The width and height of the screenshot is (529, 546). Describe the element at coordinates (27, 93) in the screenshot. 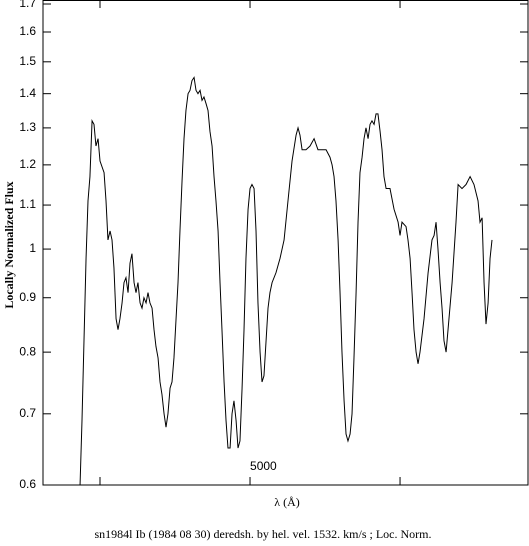

I see `y-tick-label: 1.4` at that location.